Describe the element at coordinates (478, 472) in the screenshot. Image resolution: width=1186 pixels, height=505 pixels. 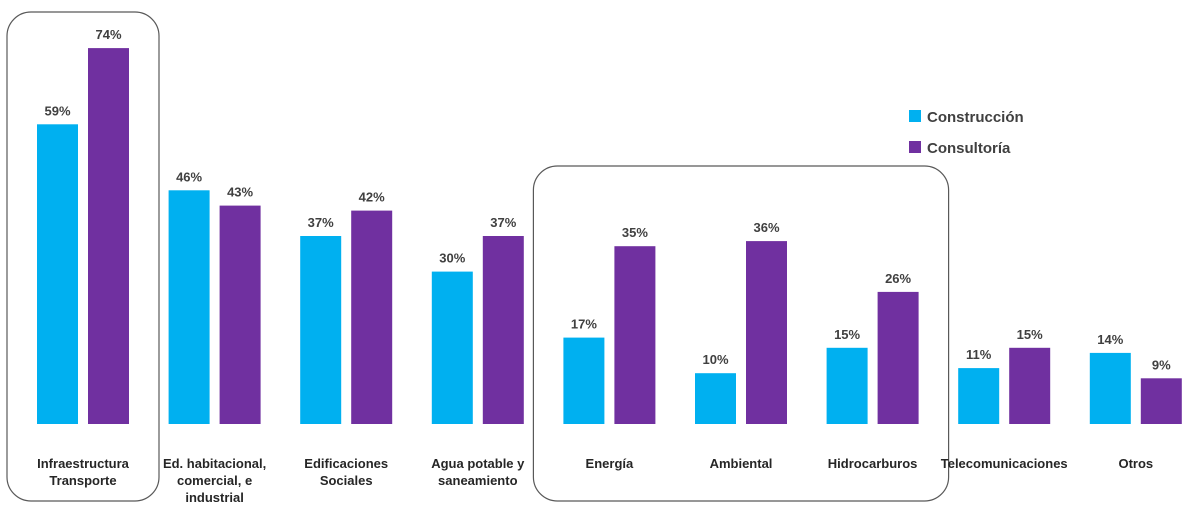
I see `category-label-3: Agua potable y saneamiento` at that location.